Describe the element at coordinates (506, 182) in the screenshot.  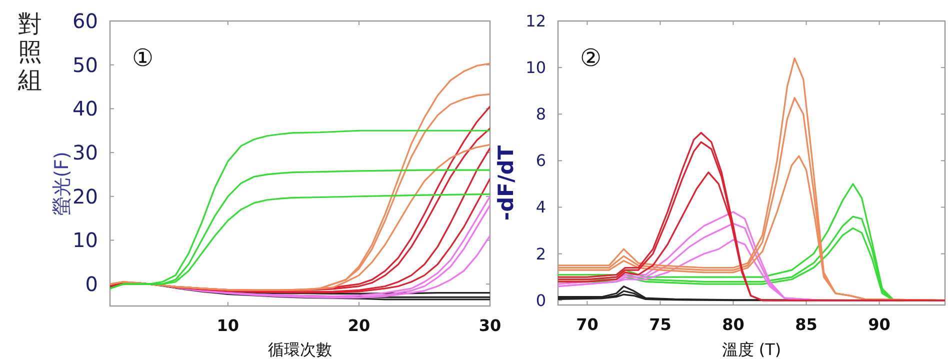
I see `y-axis-title: -dF/dT` at that location.